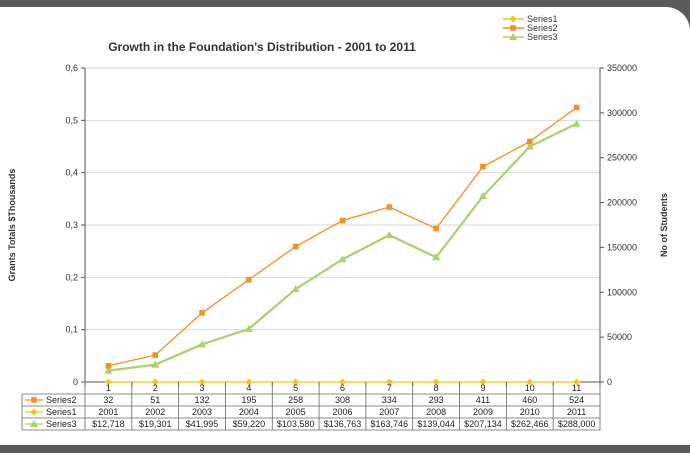 The image size is (690, 453). Describe the element at coordinates (576, 400) in the screenshot. I see `table-cell: 524` at that location.